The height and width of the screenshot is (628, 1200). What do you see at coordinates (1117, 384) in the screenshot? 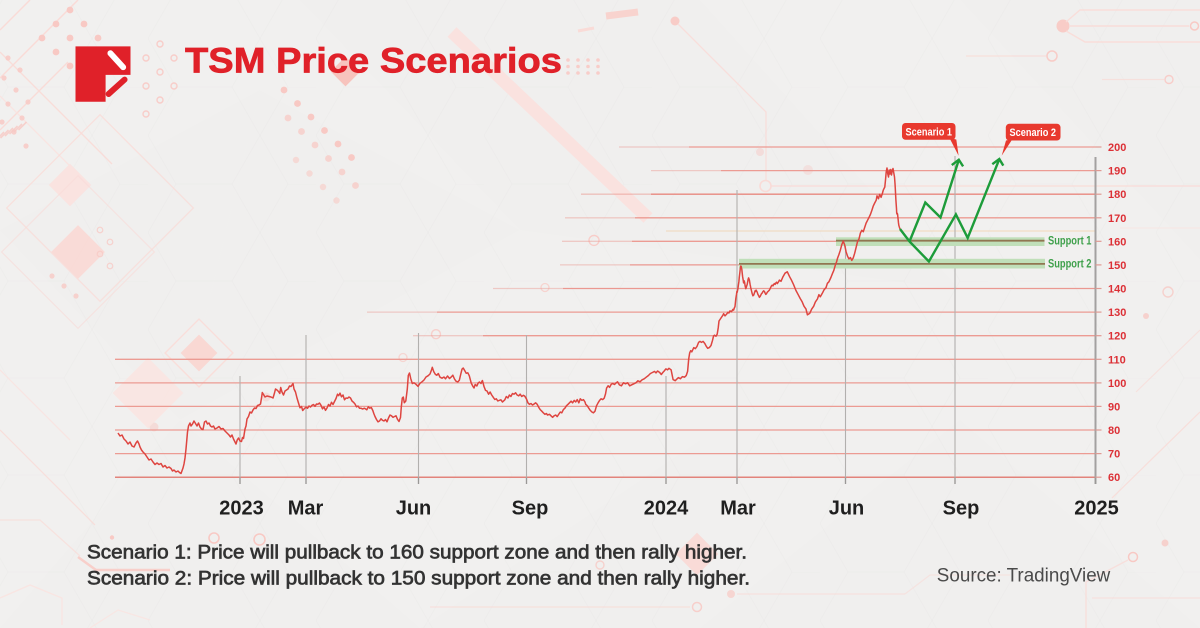
I see `svg-text: 100` at bounding box center [1117, 384].